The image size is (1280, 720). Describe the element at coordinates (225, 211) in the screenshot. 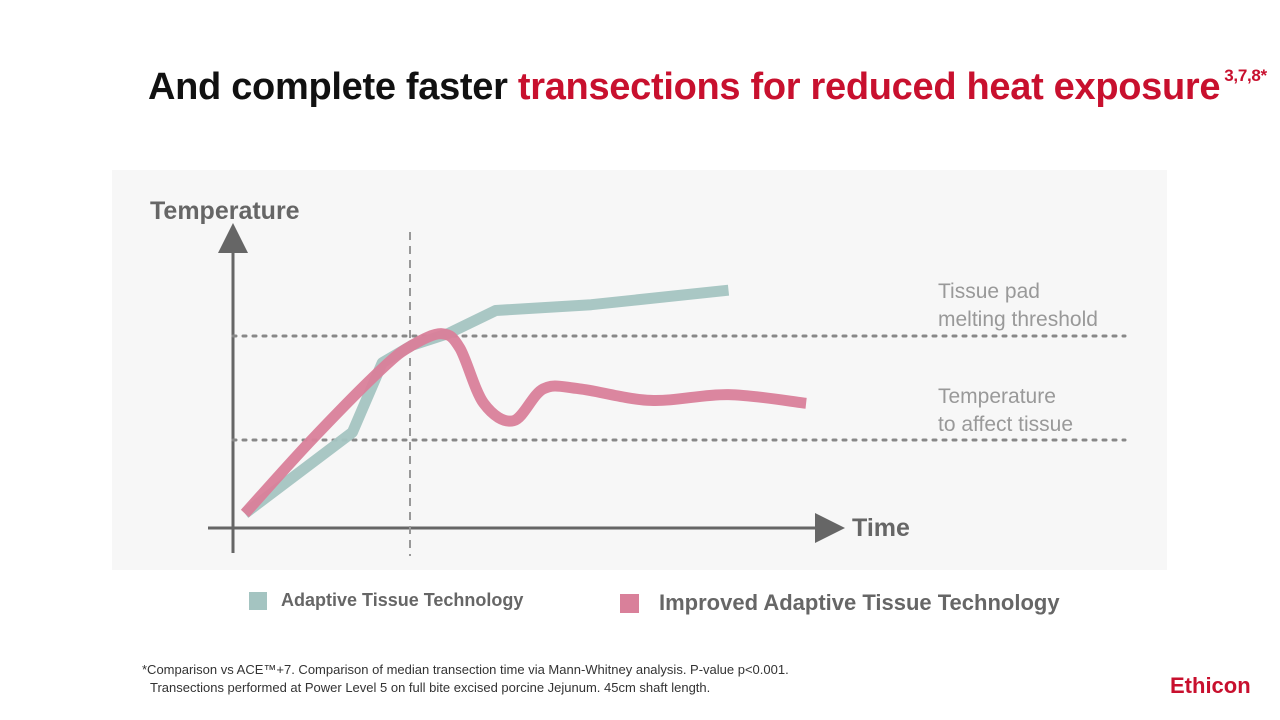

I see `y-axis-label: Temperature` at that location.